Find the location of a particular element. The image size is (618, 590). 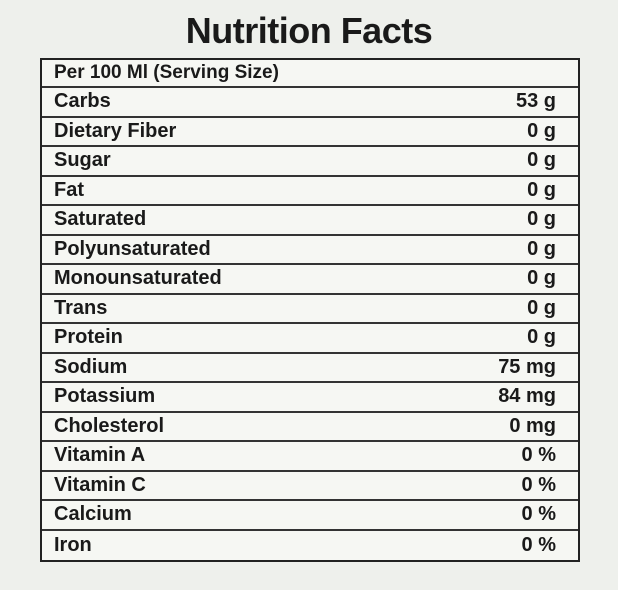

nutrient-amount: 0 mg is located at coordinates (532, 425).